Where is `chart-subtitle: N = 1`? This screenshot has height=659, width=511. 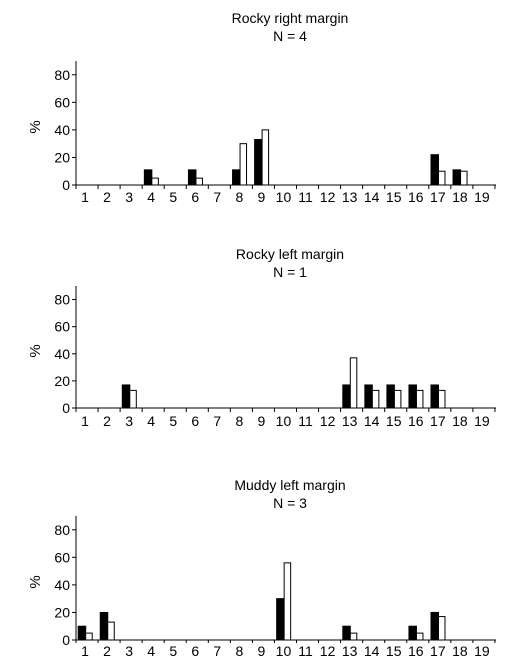 chart-subtitle: N = 1 is located at coordinates (290, 272).